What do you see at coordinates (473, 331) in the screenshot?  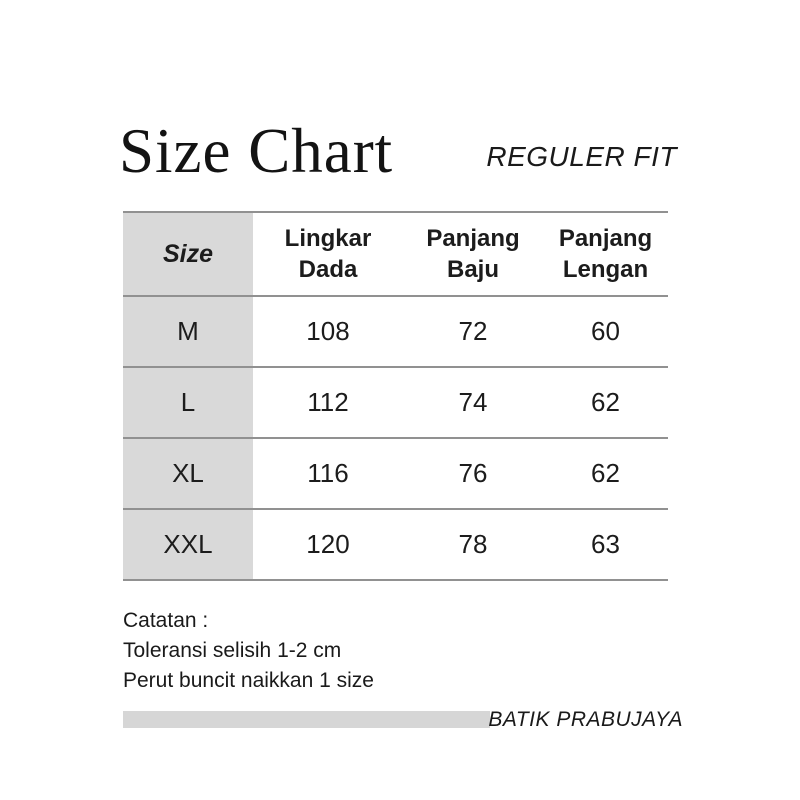 I see `value-cell: 72` at bounding box center [473, 331].